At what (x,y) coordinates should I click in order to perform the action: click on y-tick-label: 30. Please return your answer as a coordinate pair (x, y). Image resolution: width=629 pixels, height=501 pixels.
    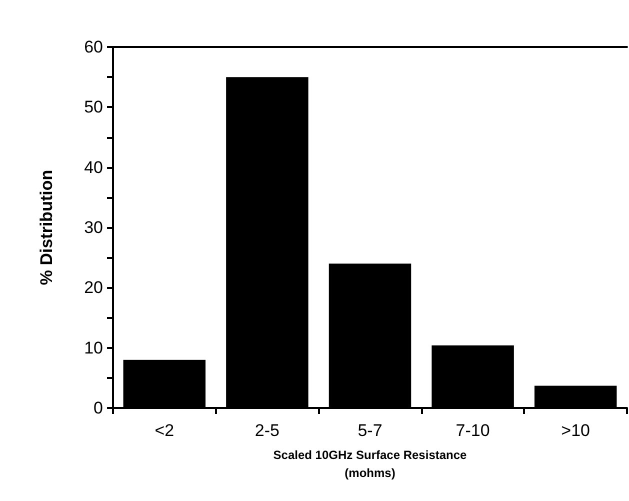
    Looking at the image, I should click on (93, 227).